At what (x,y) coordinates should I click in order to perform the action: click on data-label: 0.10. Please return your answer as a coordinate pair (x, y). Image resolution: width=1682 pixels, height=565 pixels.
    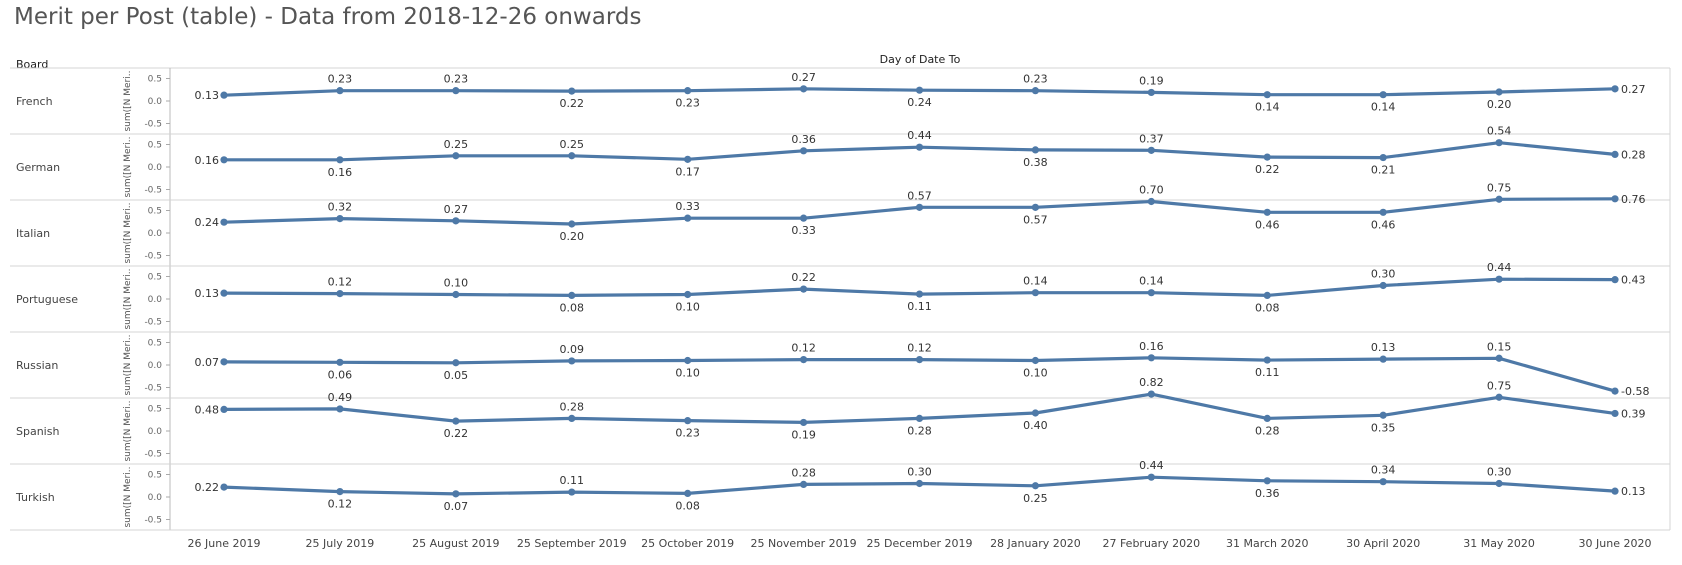
    Looking at the image, I should click on (456, 283).